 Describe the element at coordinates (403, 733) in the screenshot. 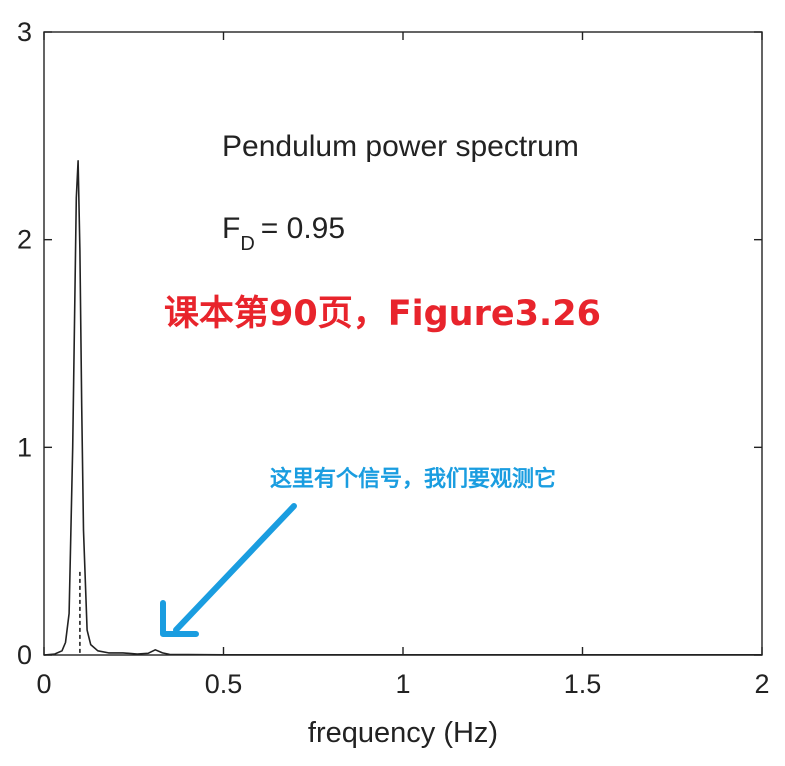

I see `x-axis-label: frequency (Hz)` at that location.